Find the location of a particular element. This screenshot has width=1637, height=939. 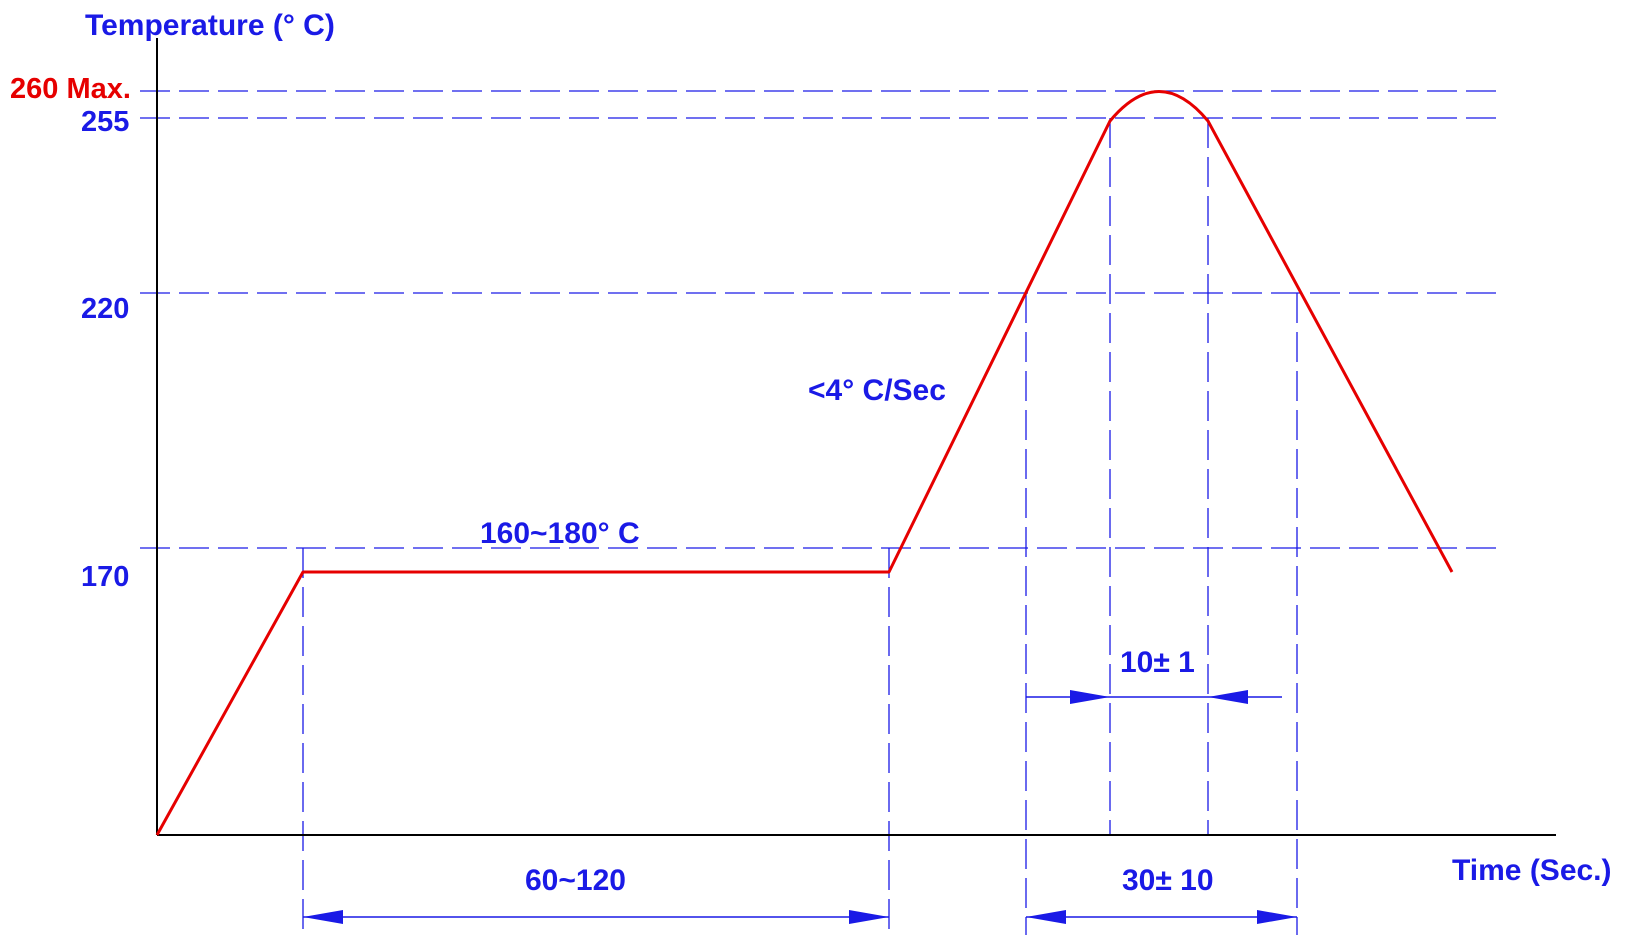

y-tick-label-220: 220 is located at coordinates (105, 309).